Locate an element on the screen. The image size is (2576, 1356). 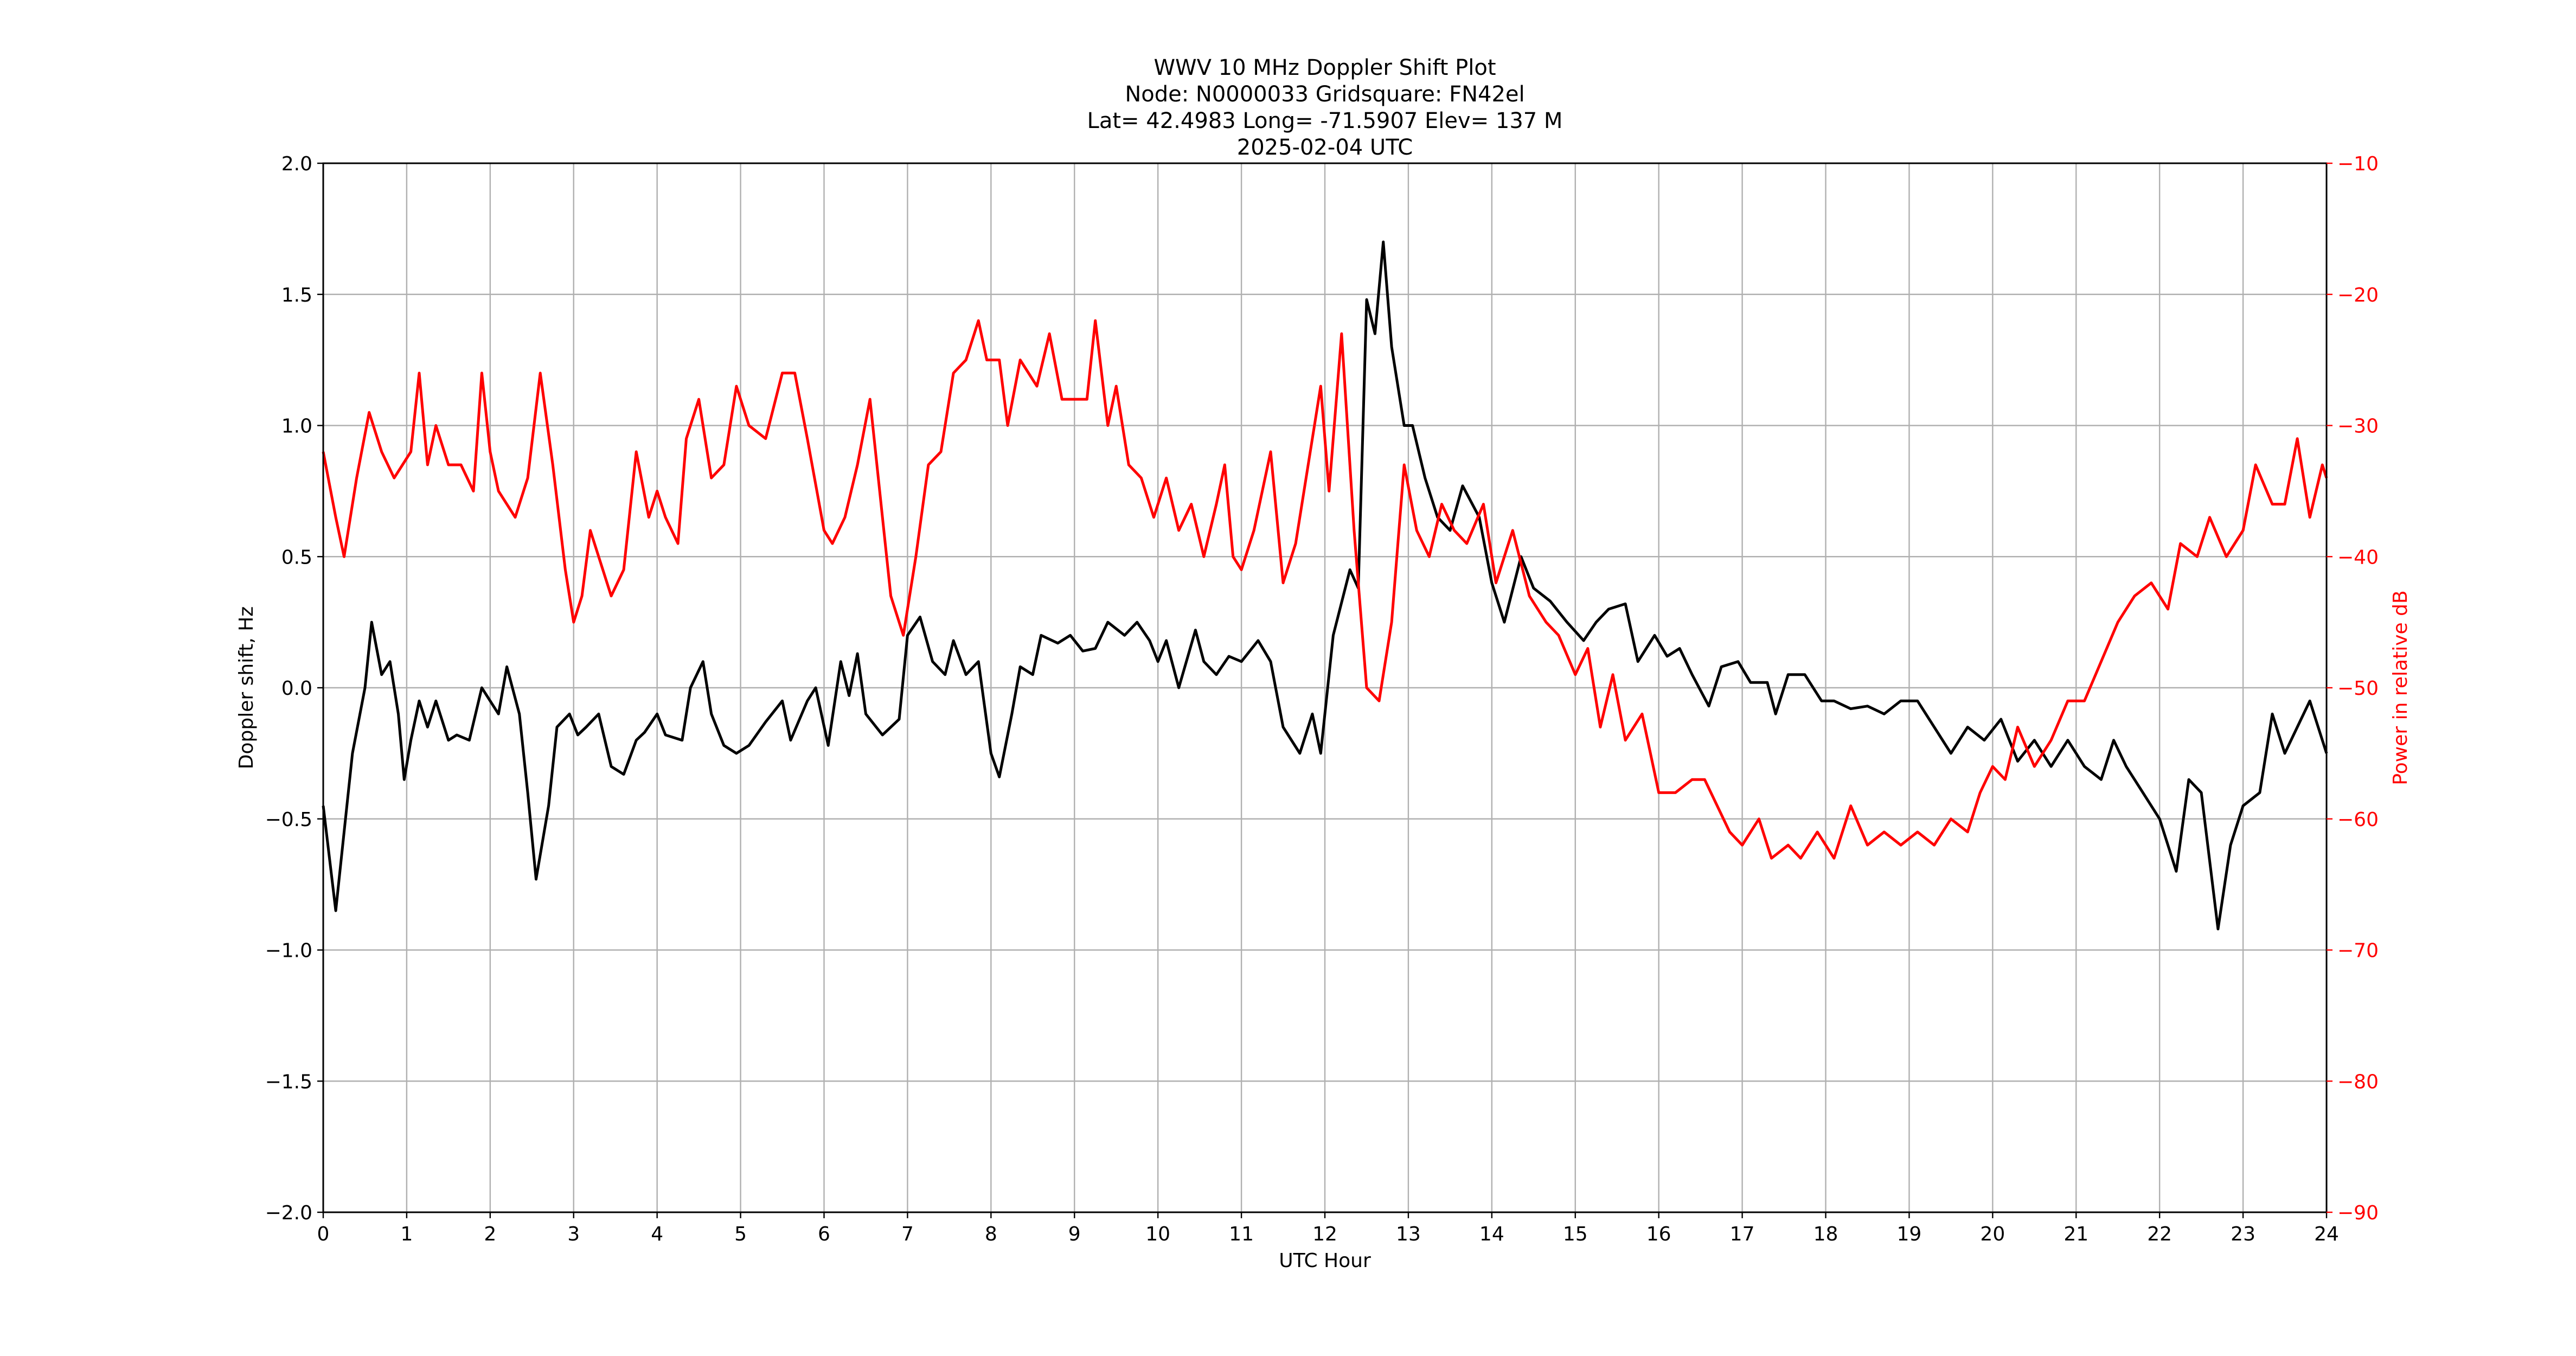
x-tick-label: 10 is located at coordinates (1157, 1234).